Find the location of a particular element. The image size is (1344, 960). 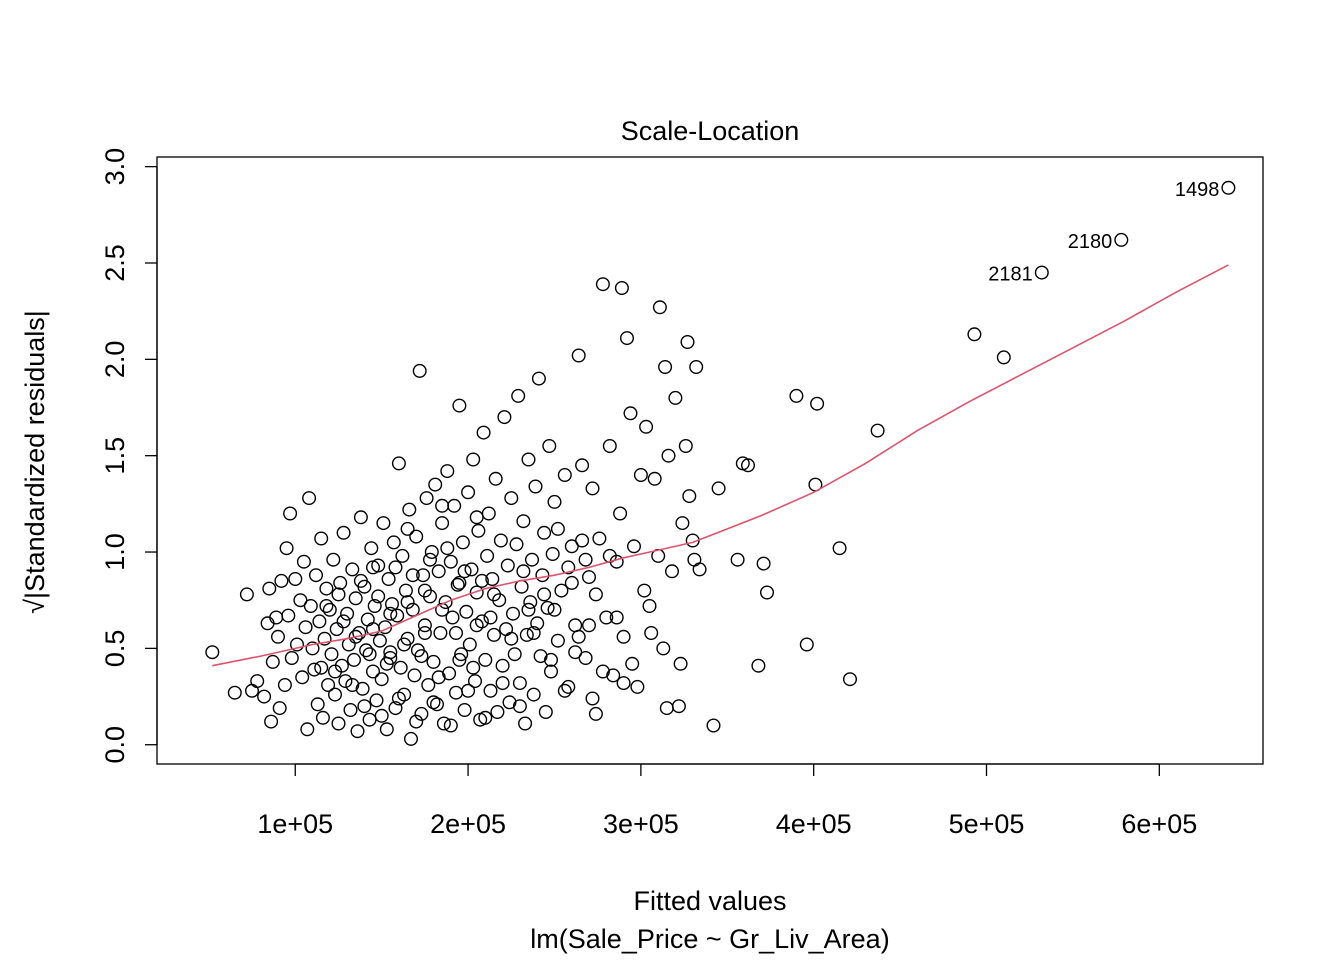

y-axis-label: √|Standardized residuals| is located at coordinates (35, 462).